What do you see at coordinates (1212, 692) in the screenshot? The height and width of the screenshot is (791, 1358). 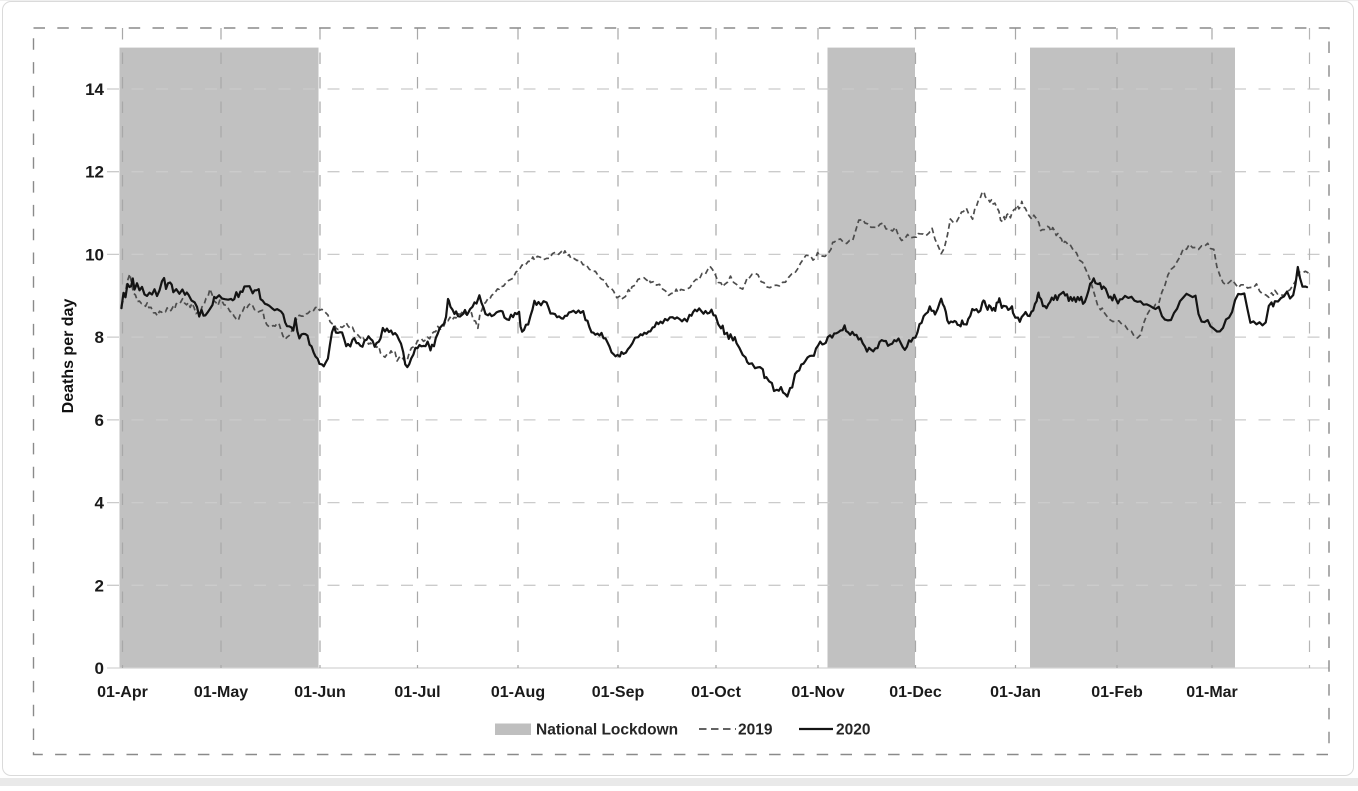 I see `svg-text: 01-Mar` at bounding box center [1212, 692].